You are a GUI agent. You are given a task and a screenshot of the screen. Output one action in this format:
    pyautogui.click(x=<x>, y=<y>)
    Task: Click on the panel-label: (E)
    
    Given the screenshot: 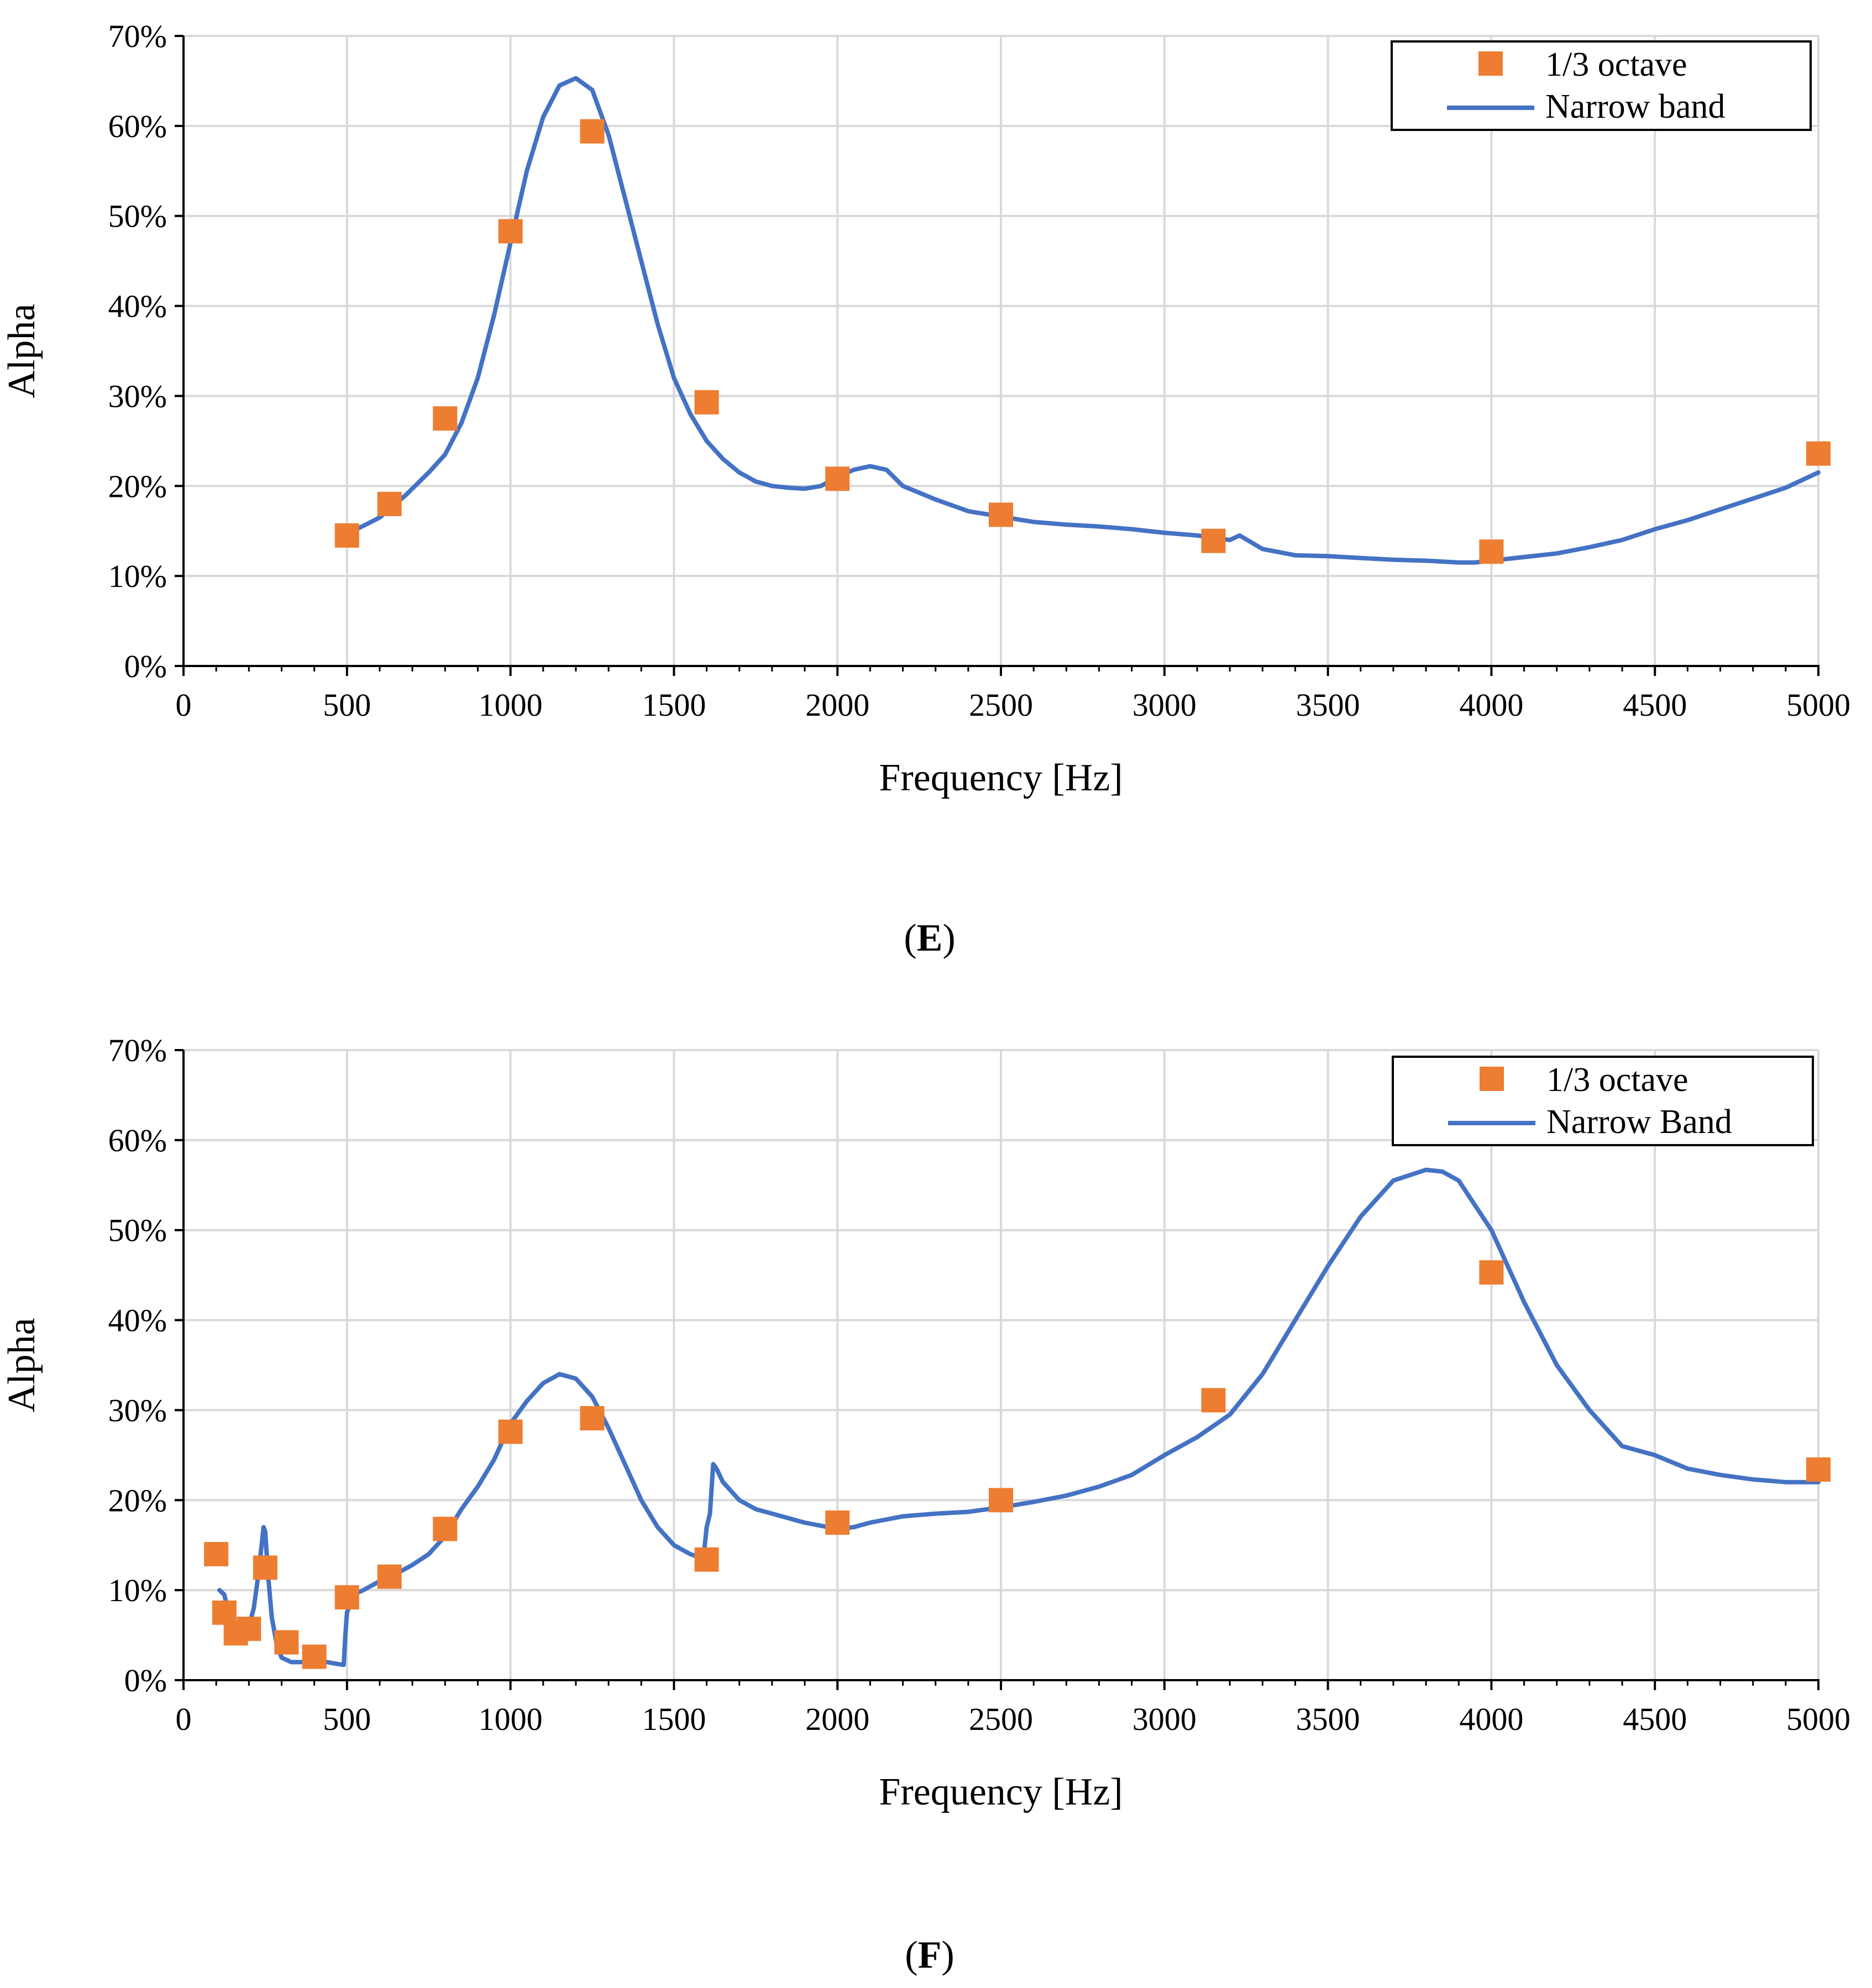 What is the action you would take?
    pyautogui.click(x=929, y=938)
    